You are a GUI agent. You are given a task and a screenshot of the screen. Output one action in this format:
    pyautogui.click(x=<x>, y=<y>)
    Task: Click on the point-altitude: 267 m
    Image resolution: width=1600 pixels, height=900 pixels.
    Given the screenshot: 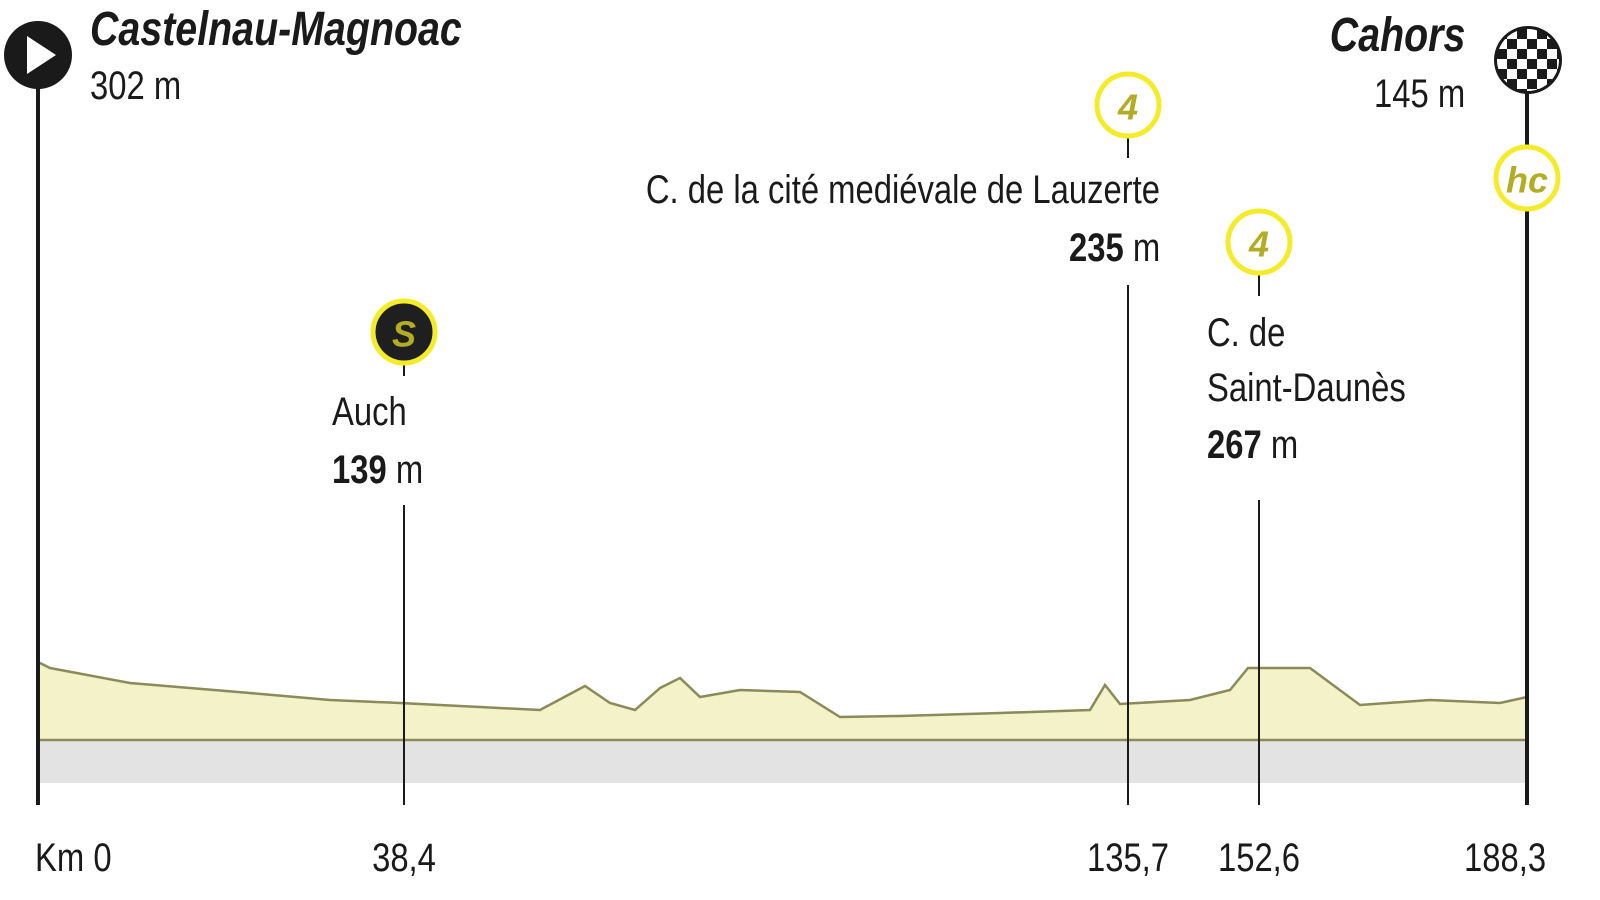 What is the action you would take?
    pyautogui.click(x=1252, y=445)
    